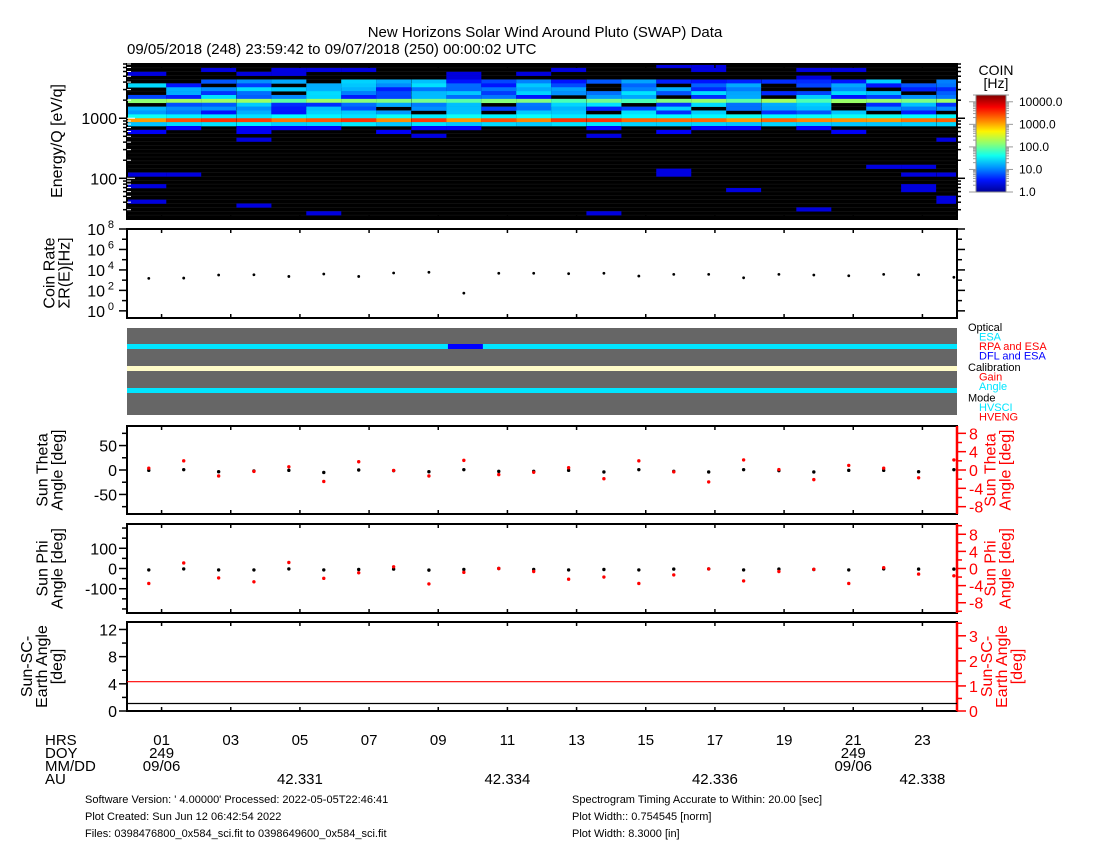 The width and height of the screenshot is (1100, 850). What do you see at coordinates (103, 549) in the screenshot?
I see `y-tick-label: 100` at bounding box center [103, 549].